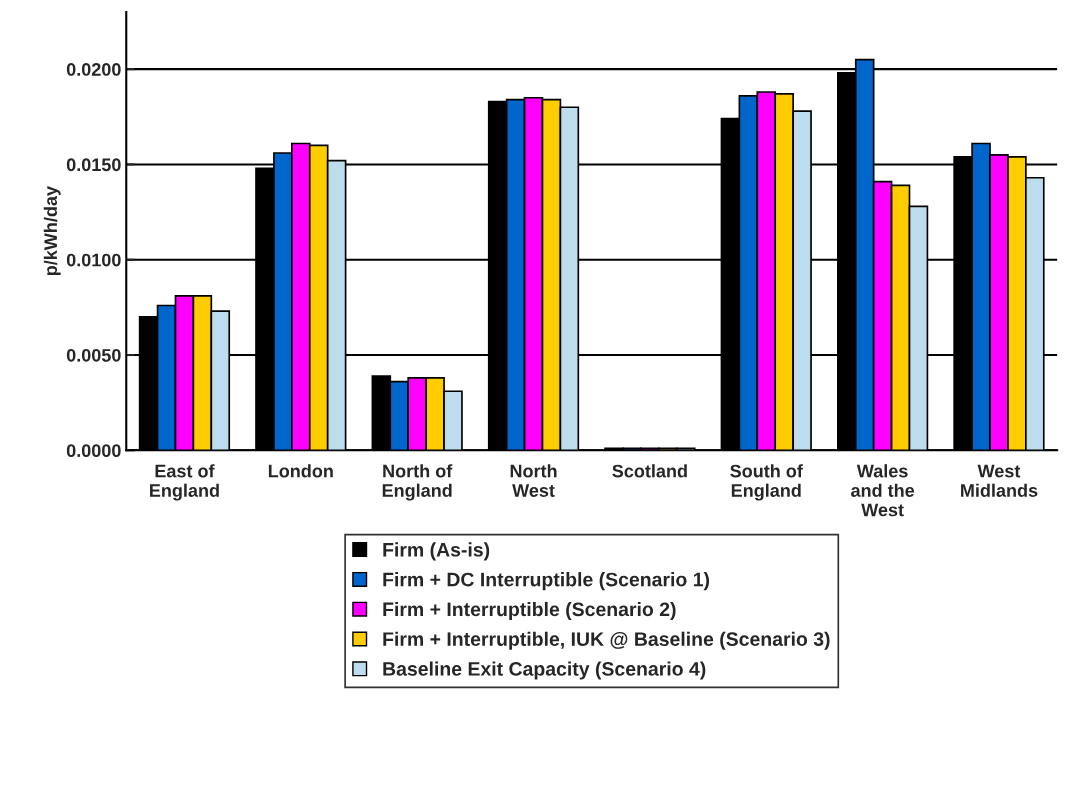 The height and width of the screenshot is (797, 1070). What do you see at coordinates (649, 471) in the screenshot?
I see `x-tick-label: Scotland` at bounding box center [649, 471].